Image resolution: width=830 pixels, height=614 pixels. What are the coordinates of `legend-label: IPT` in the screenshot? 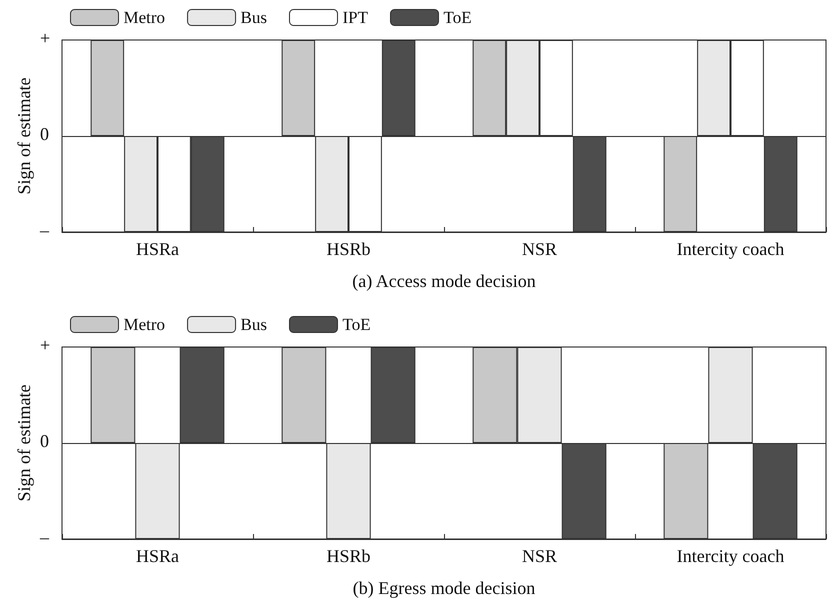 It's located at (355, 17).